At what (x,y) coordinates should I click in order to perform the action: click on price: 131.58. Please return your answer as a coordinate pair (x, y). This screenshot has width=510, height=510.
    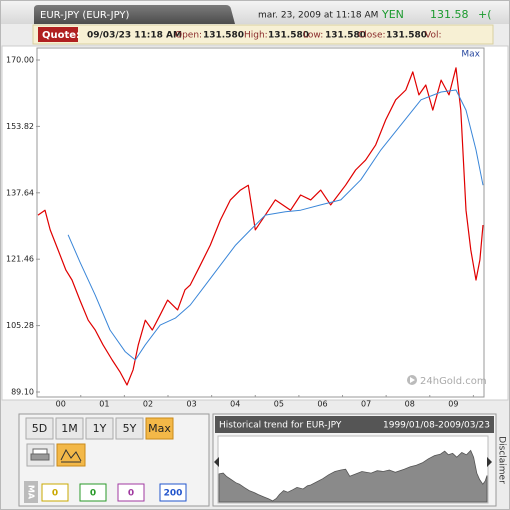
    Looking at the image, I should click on (449, 14).